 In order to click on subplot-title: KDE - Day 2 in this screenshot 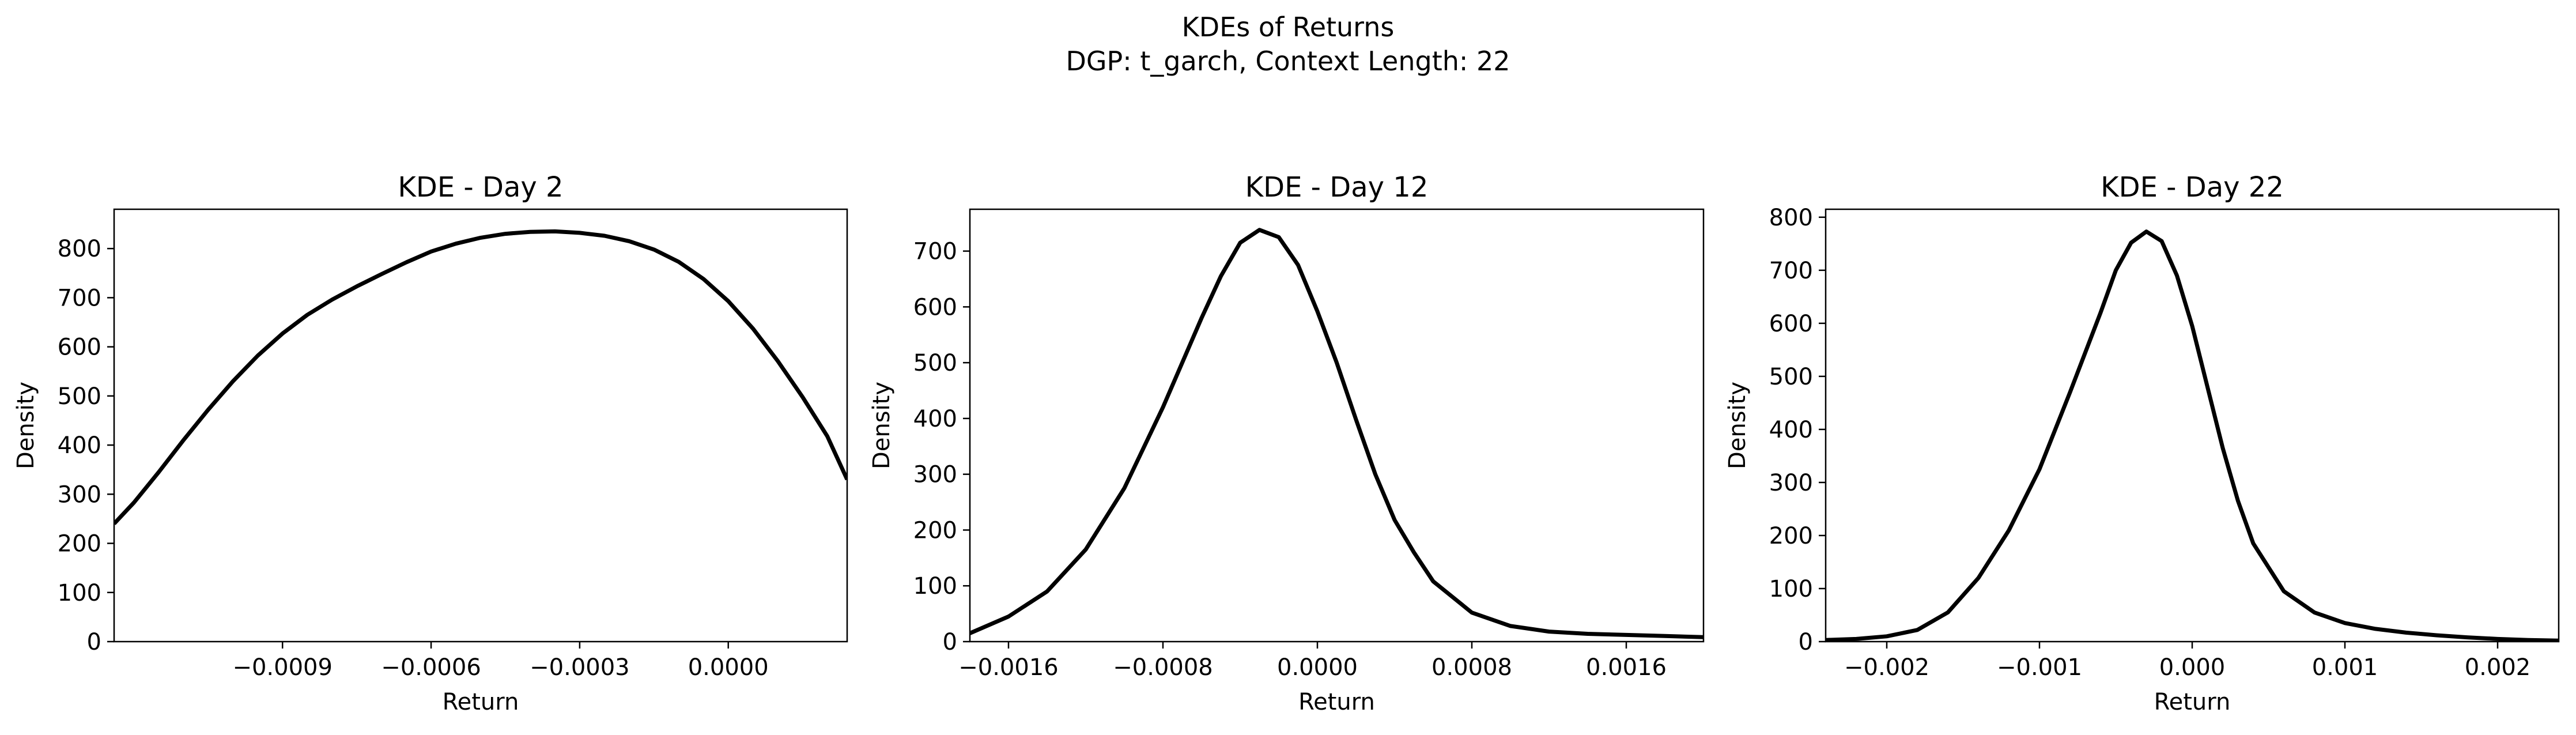, I will do `click(480, 187)`.